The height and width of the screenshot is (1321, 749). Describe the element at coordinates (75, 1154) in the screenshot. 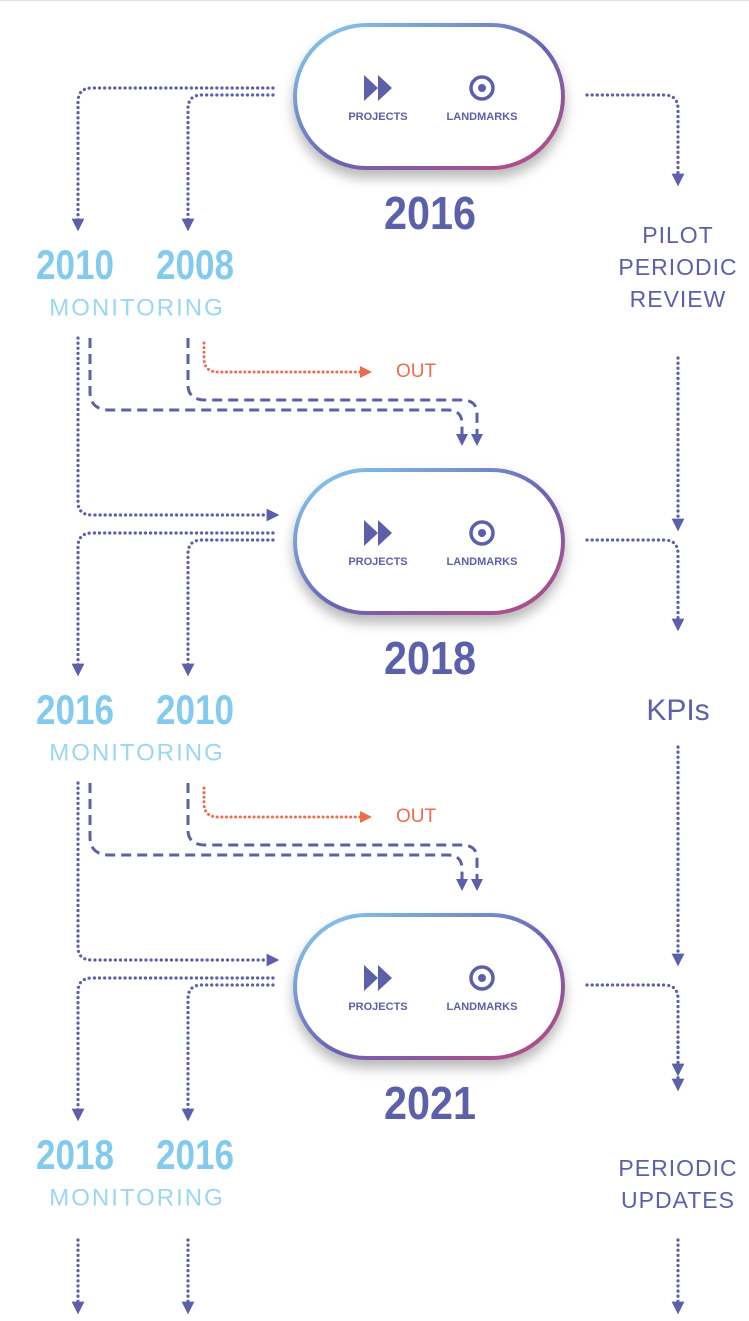

I see `monitoring-year: 2018` at that location.